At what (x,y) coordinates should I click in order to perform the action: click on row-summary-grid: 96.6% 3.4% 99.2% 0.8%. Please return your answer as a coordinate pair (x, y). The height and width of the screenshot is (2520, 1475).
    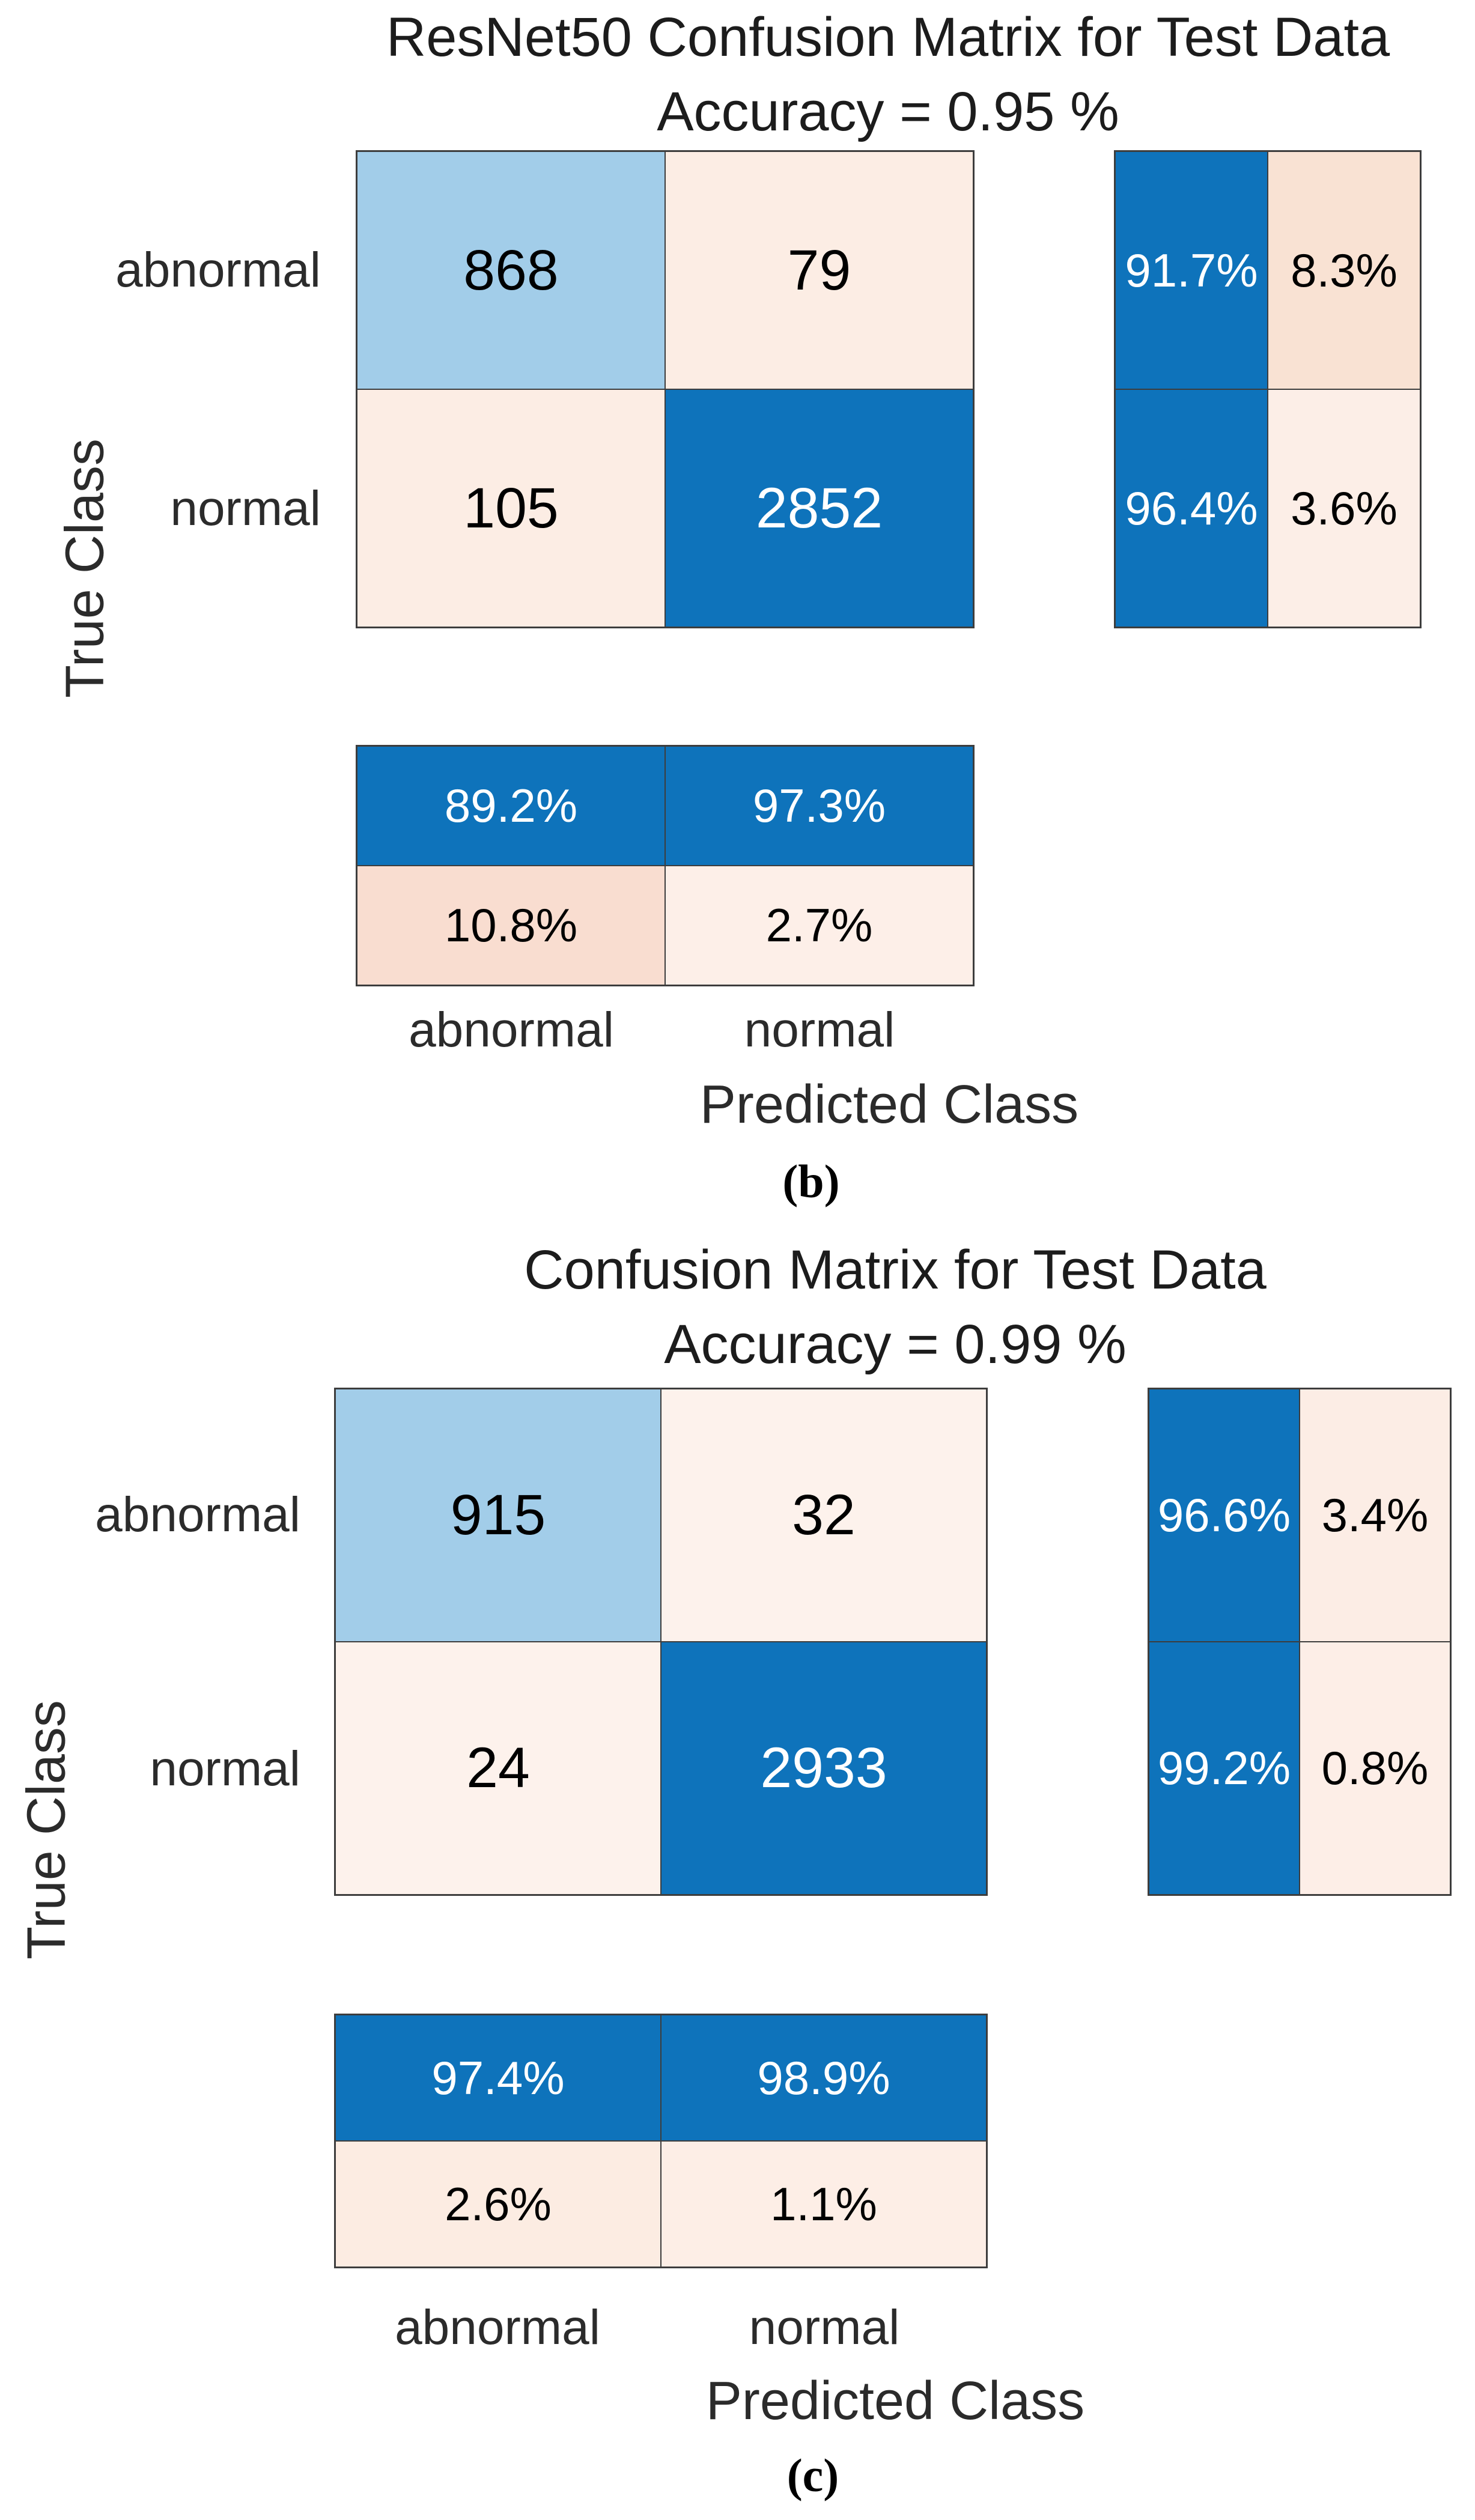
    Looking at the image, I should click on (1300, 1642).